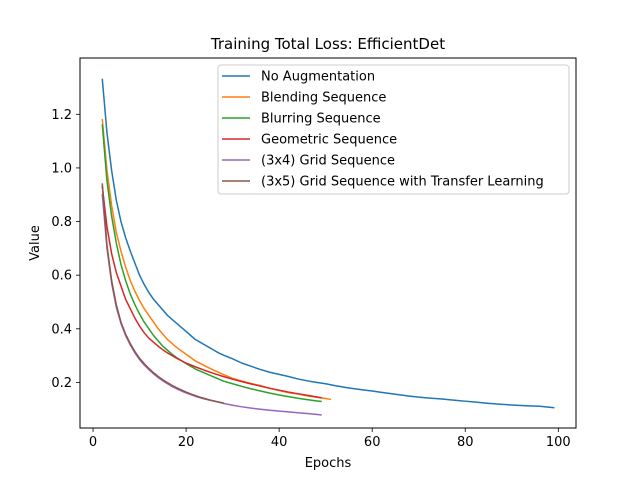 The width and height of the screenshot is (640, 480). Describe the element at coordinates (61, 115) in the screenshot. I see `y-tick-label: 1.2` at that location.